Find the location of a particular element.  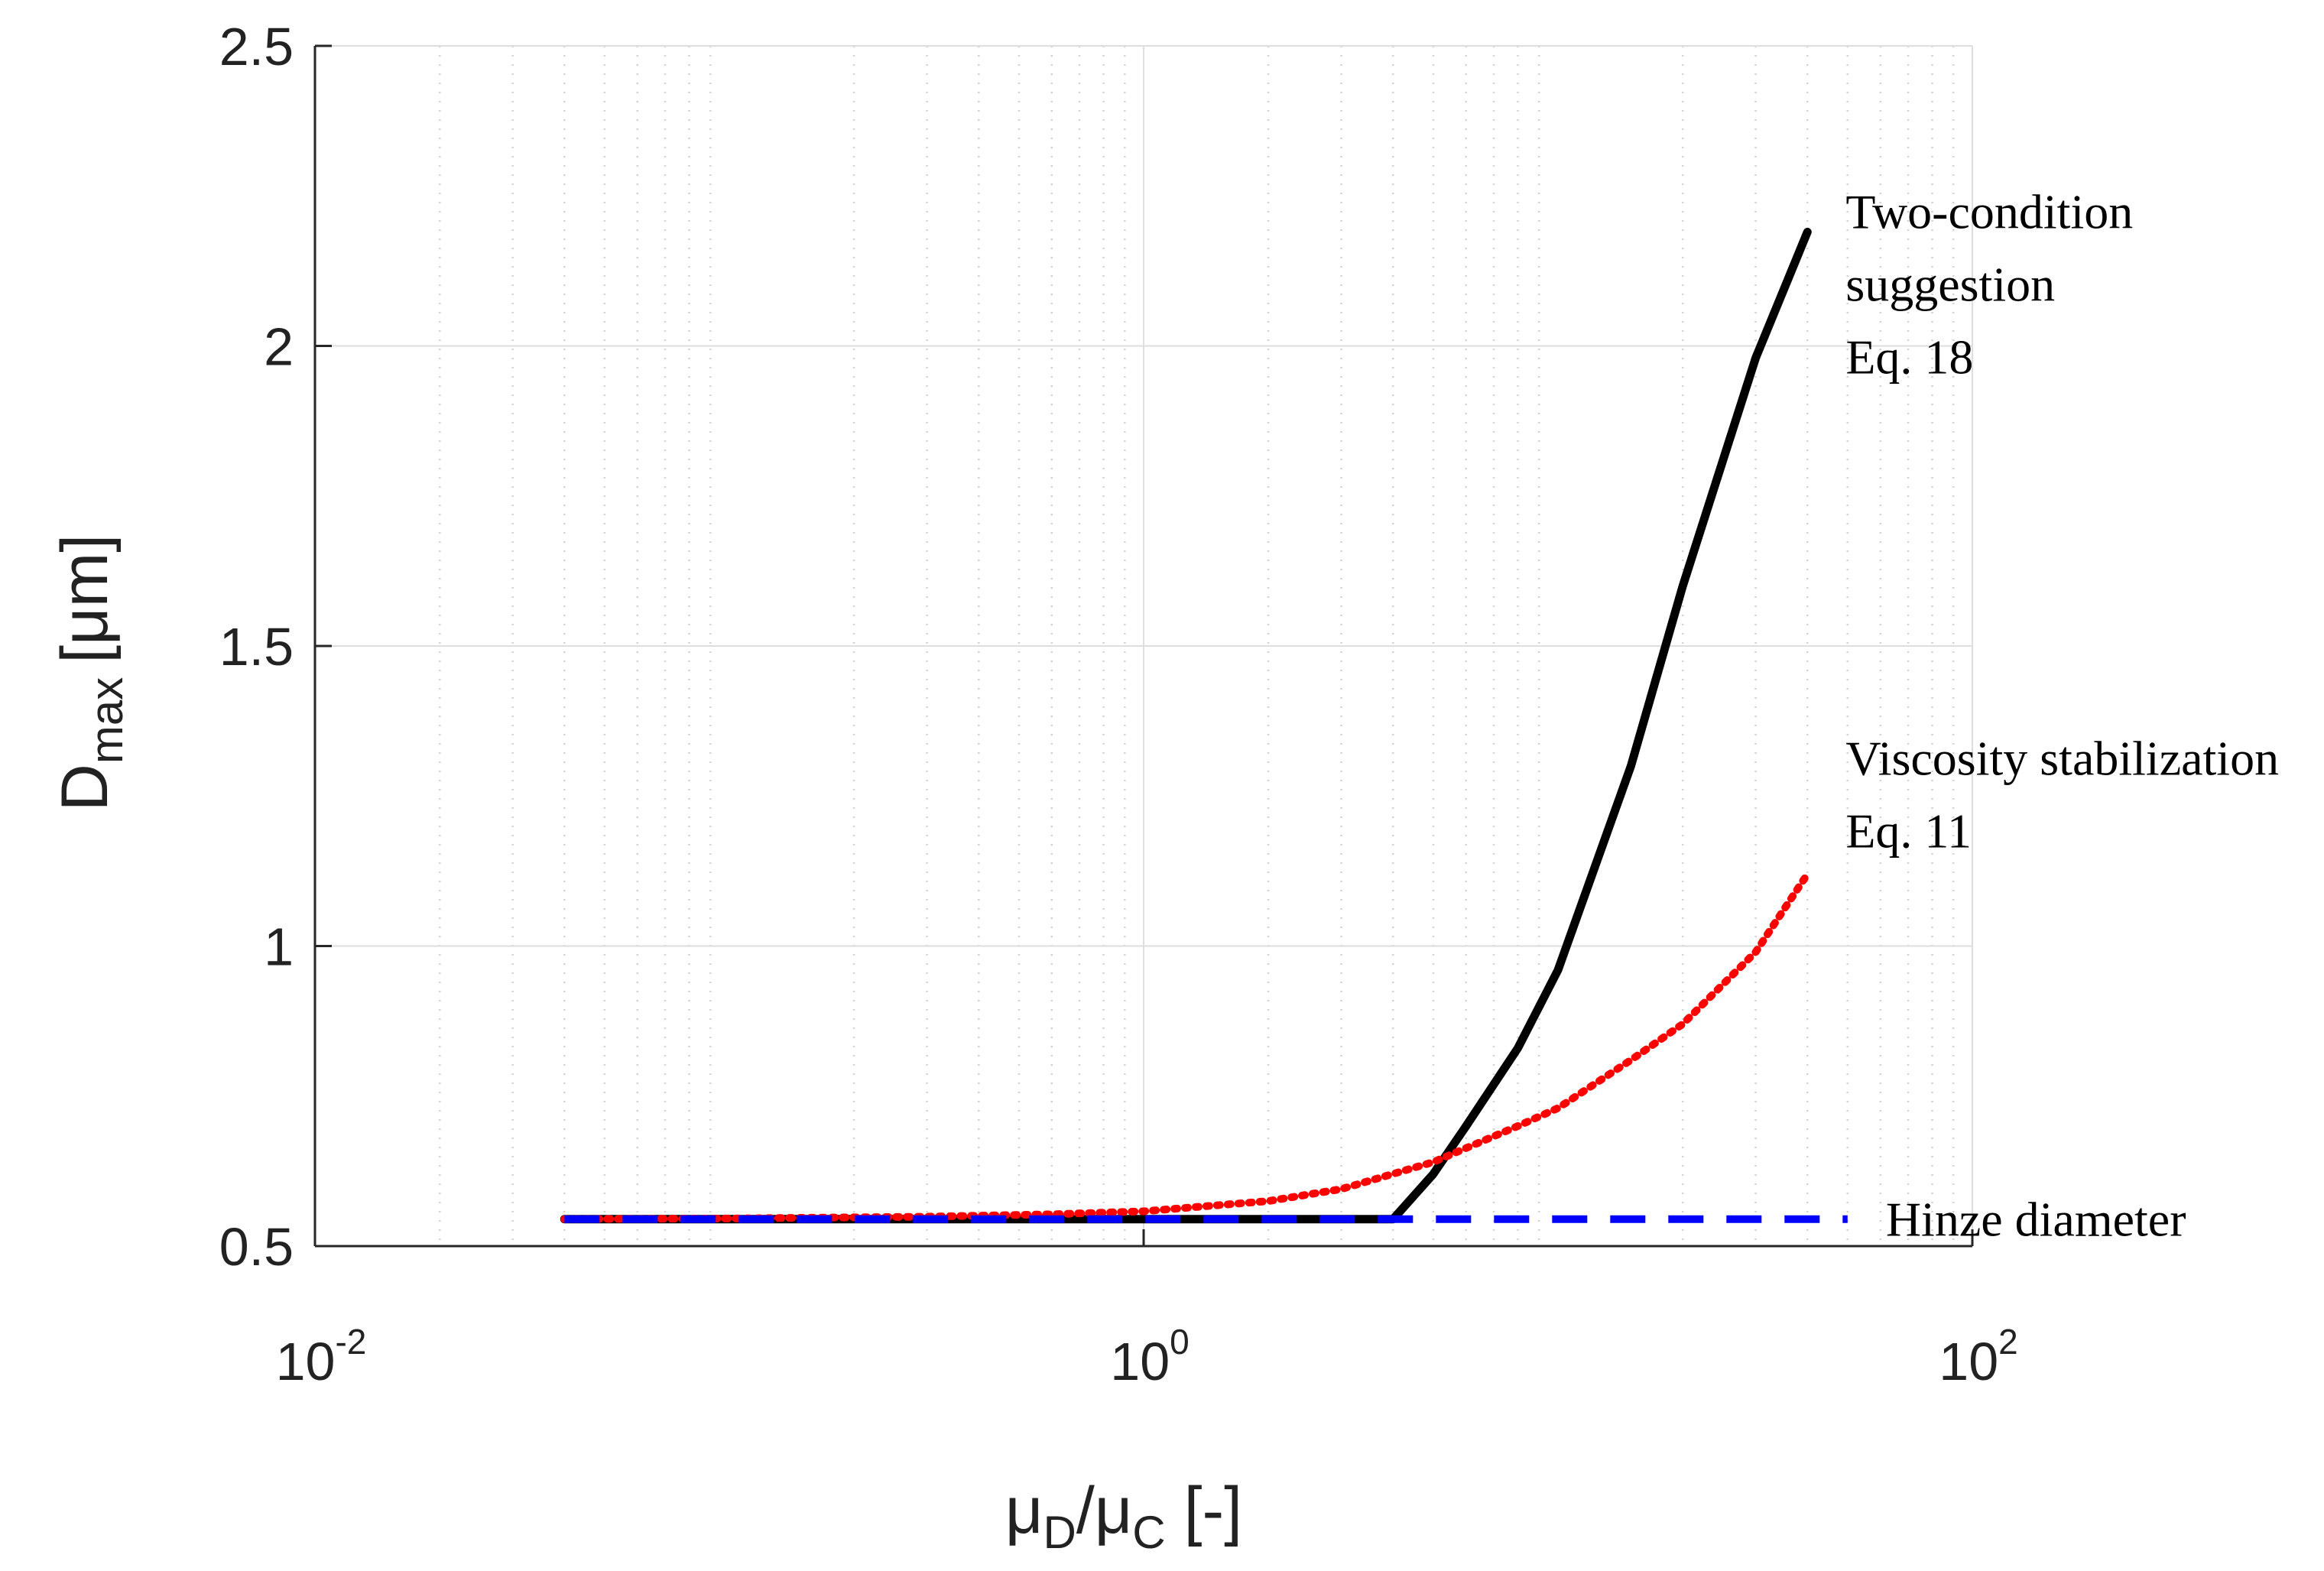

y-tick-label: 0.5 is located at coordinates (256, 1247).